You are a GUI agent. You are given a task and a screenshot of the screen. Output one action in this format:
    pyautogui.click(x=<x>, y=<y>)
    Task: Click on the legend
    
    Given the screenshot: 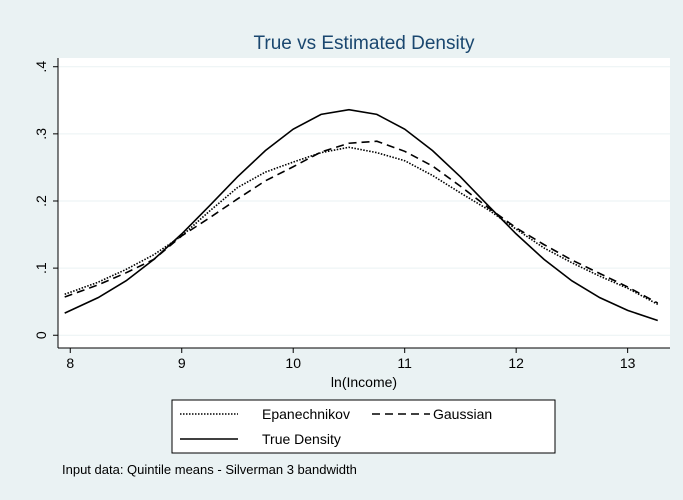 What is the action you would take?
    pyautogui.click(x=363, y=426)
    